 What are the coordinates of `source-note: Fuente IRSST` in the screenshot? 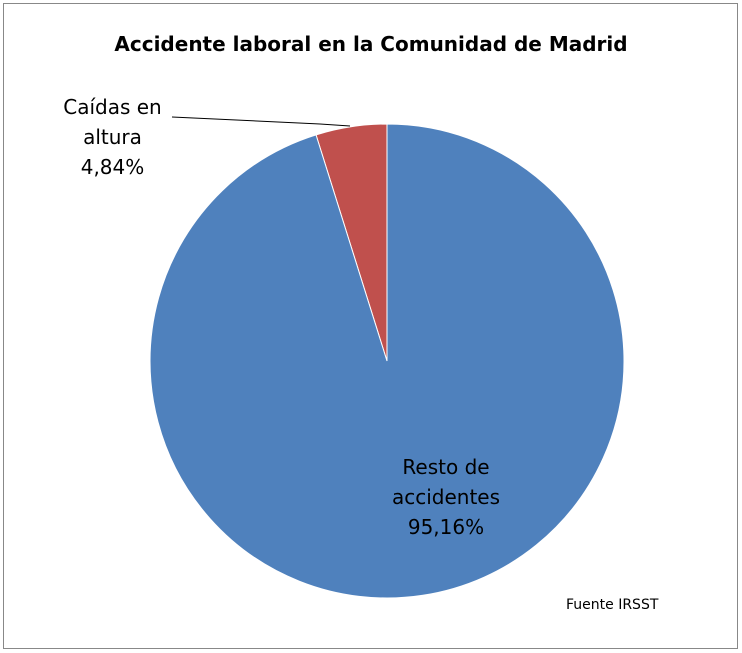 It's located at (612, 605).